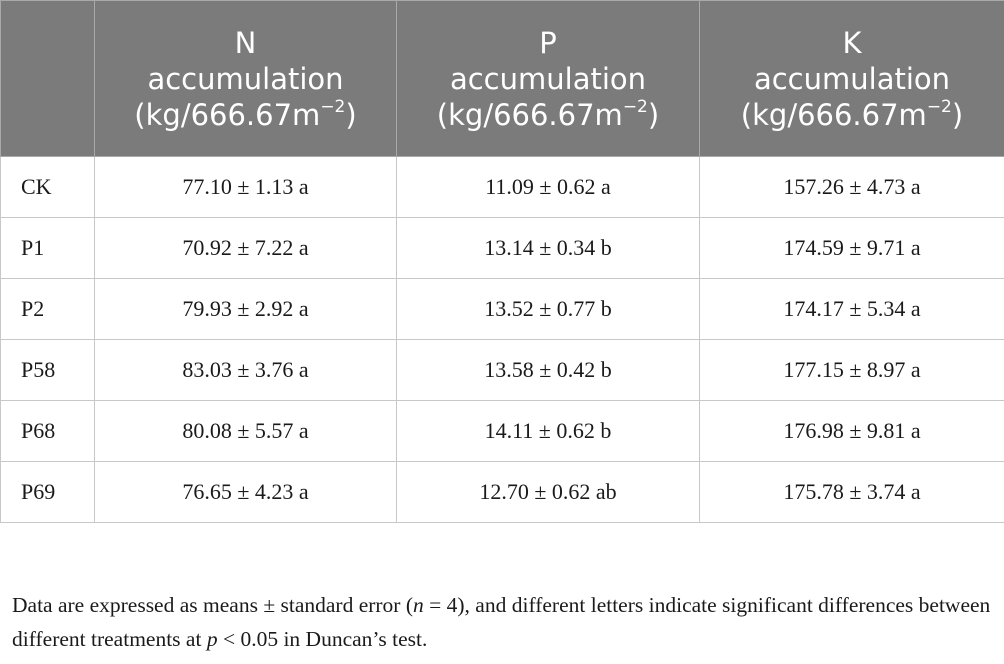 Image resolution: width=1004 pixels, height=664 pixels. Describe the element at coordinates (548, 370) in the screenshot. I see `p-value: 13.58 ± 0.42 b` at that location.